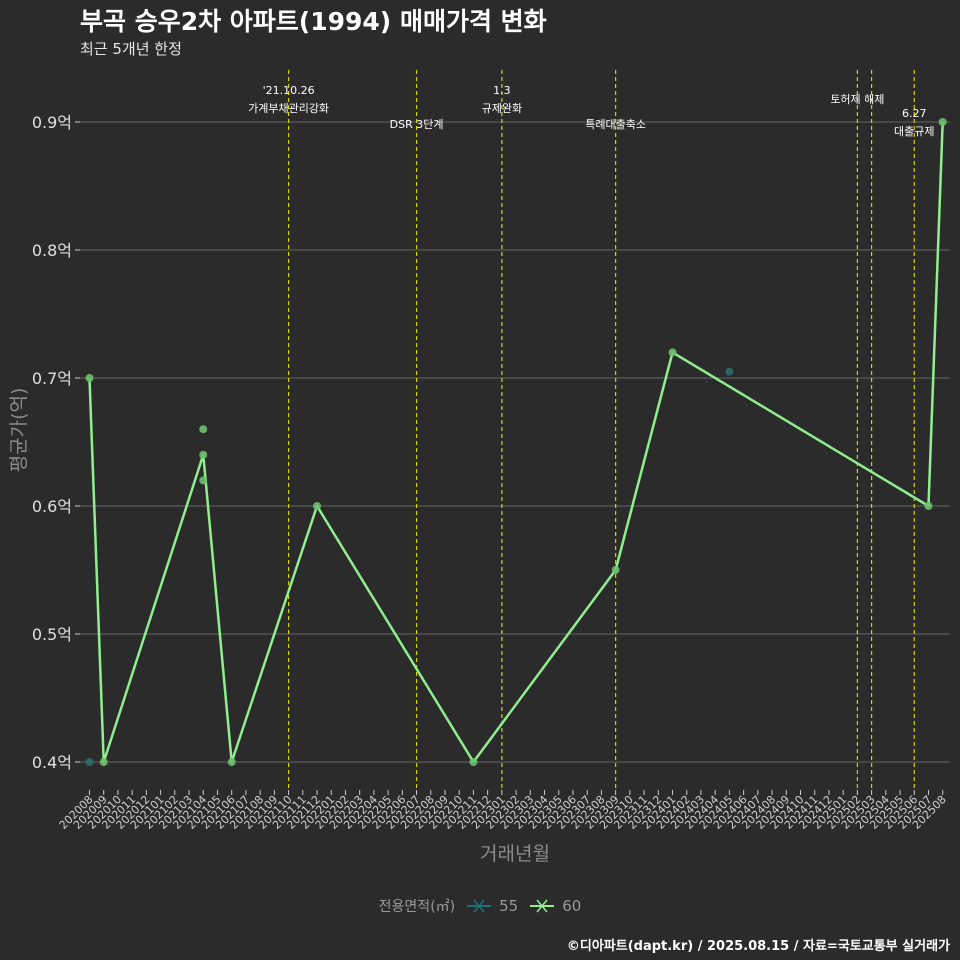  I want to click on legend-item-55: 55, so click(491, 906).